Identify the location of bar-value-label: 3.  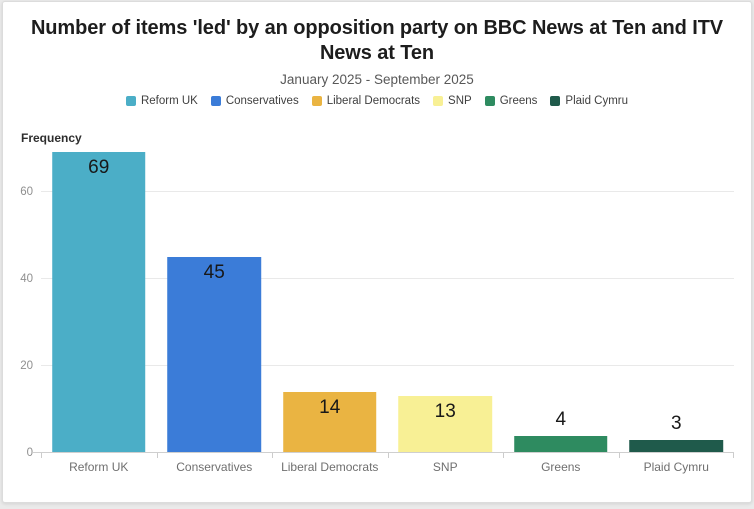
(676, 423).